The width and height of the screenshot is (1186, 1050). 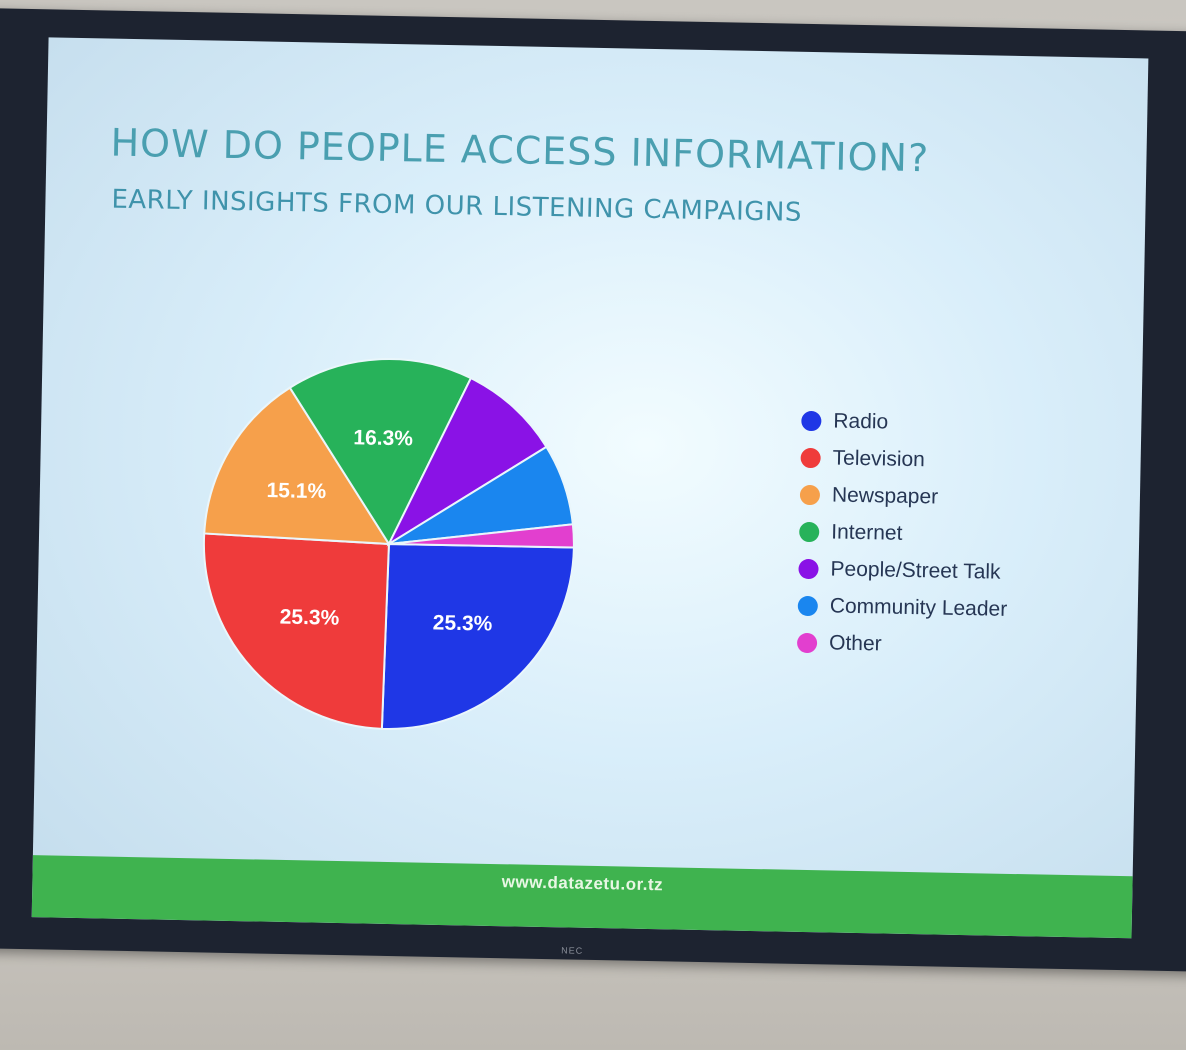 What do you see at coordinates (855, 642) in the screenshot?
I see `legend-label: Other` at bounding box center [855, 642].